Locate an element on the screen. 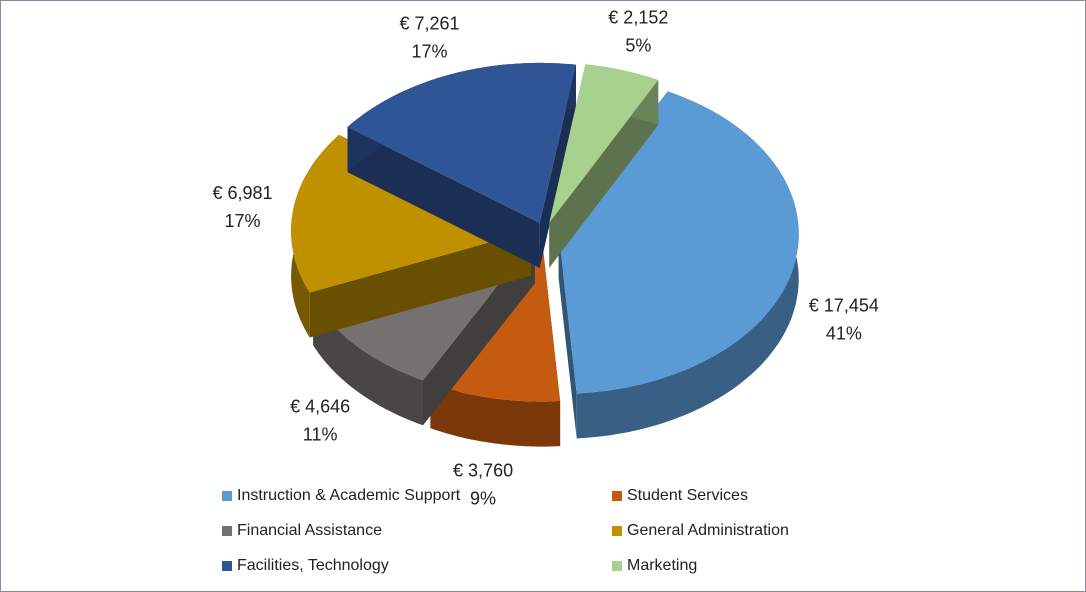  legend-label: Financial Assistance is located at coordinates (309, 530).